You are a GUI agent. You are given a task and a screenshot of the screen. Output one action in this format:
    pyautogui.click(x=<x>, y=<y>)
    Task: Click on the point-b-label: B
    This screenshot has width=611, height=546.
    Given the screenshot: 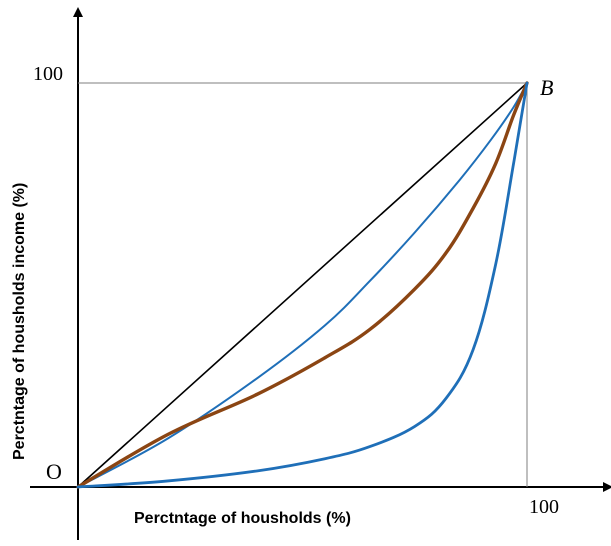 What is the action you would take?
    pyautogui.click(x=546, y=87)
    